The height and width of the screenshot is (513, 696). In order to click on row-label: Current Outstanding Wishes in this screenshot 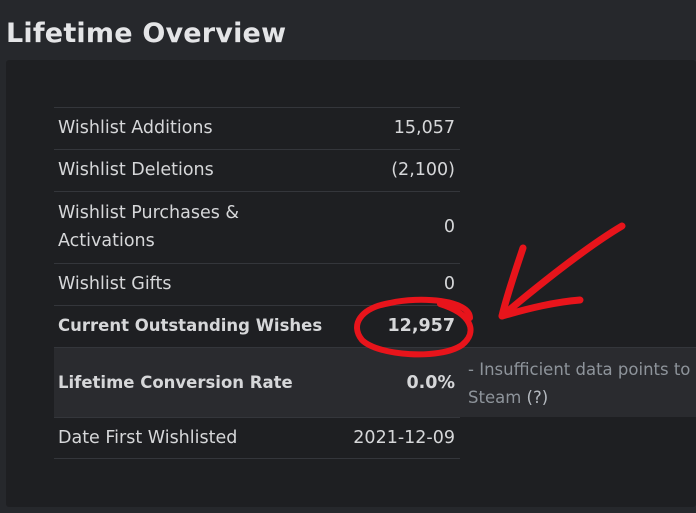, I will do `click(190, 325)`.